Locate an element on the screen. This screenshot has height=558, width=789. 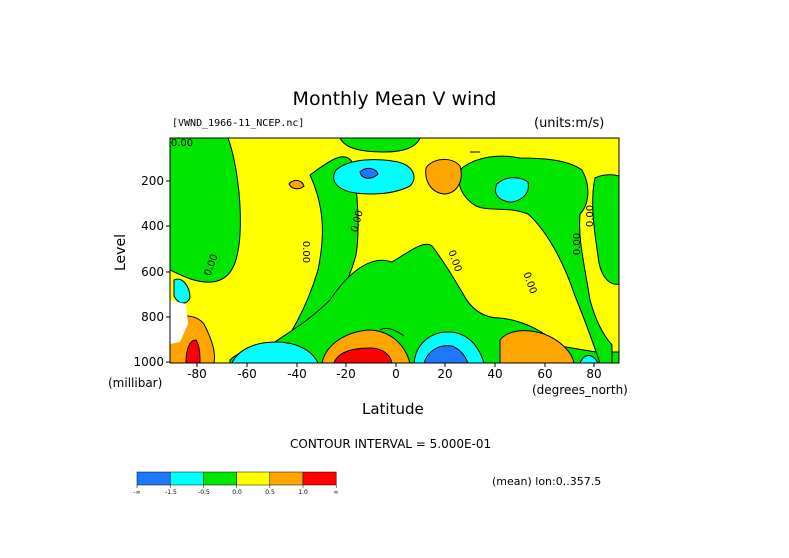
region-orange-lower-nh is located at coordinates (537, 346).